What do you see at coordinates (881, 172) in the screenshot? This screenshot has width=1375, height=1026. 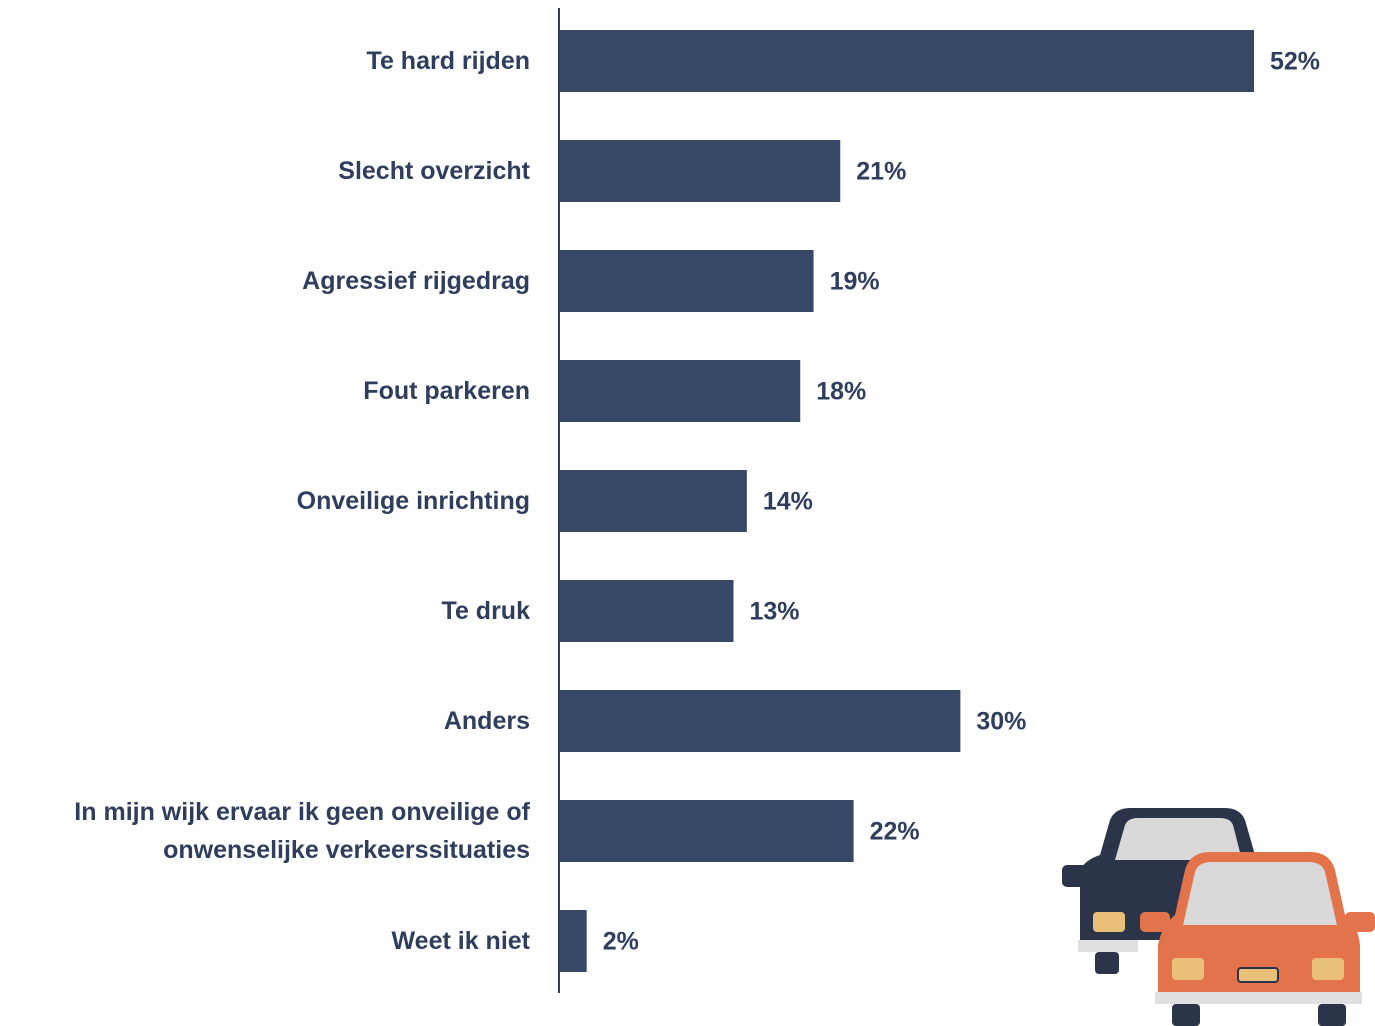 I see `value-label: 21%` at bounding box center [881, 172].